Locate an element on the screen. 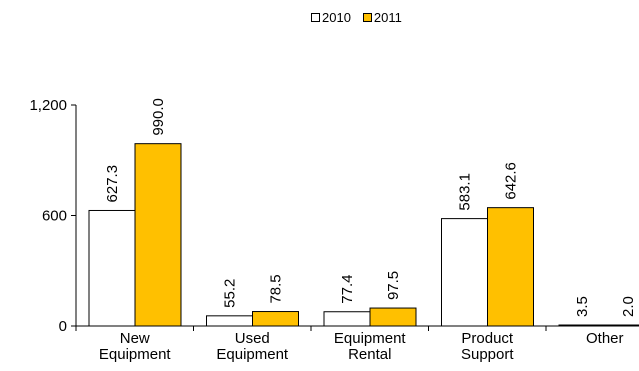 The height and width of the screenshot is (371, 639). data-label-2011: 97.5 is located at coordinates (393, 285).